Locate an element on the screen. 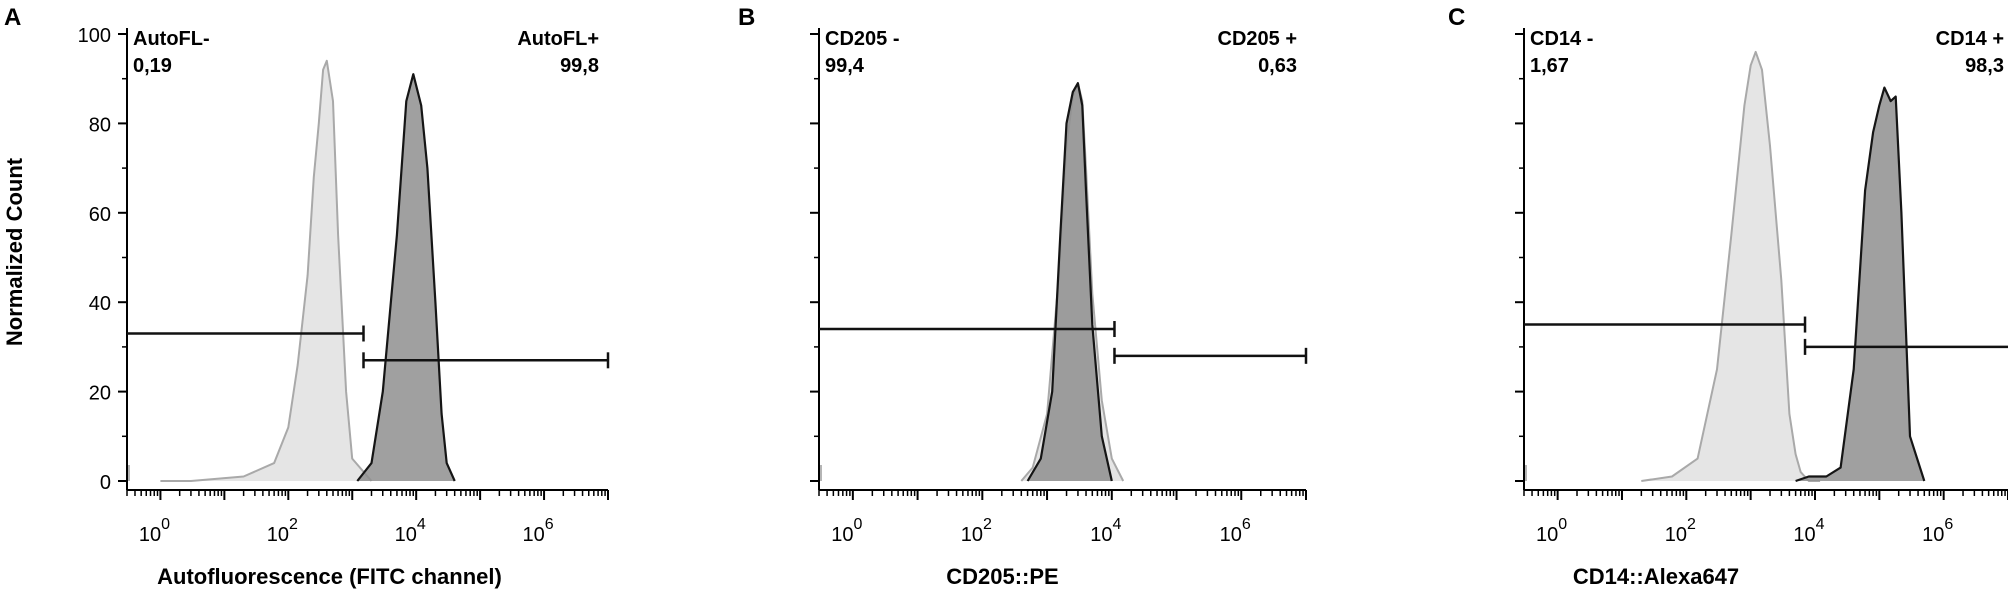 This screenshot has height=598, width=2008. y-tick-label: 0 is located at coordinates (105, 483).